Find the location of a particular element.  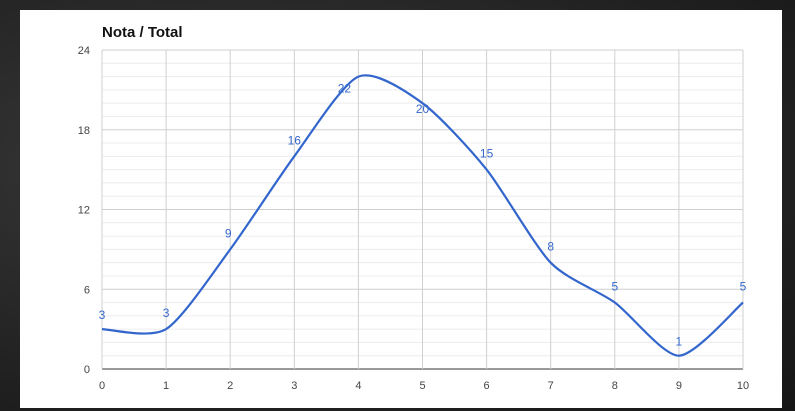

y-axis: 0 6 12 18 24 is located at coordinates (84, 210).